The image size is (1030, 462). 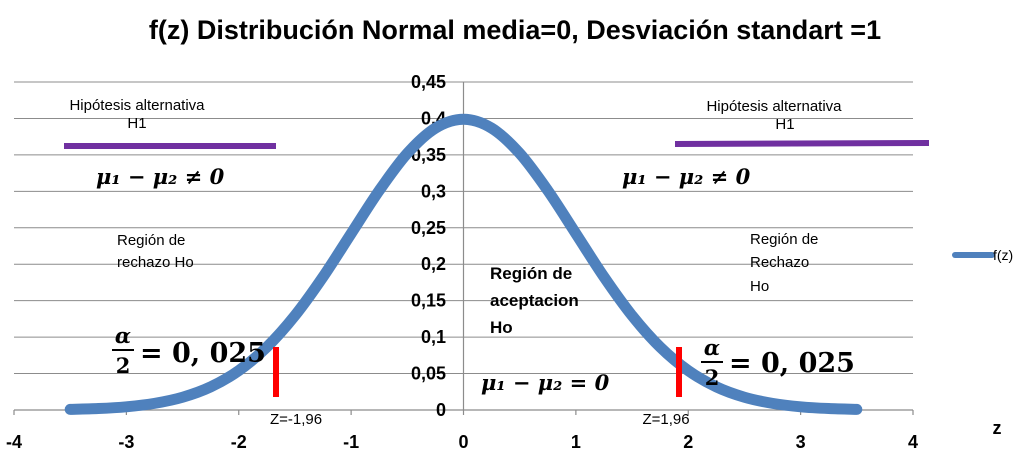 I want to click on y-tick-label: 0,3, so click(x=433, y=191).